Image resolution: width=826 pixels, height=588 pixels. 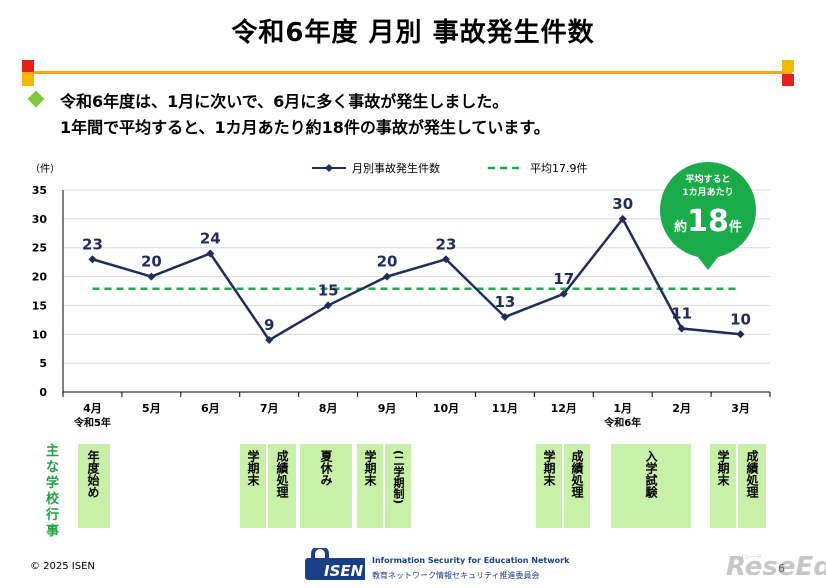 I want to click on data-label: 17, so click(x=563, y=279).